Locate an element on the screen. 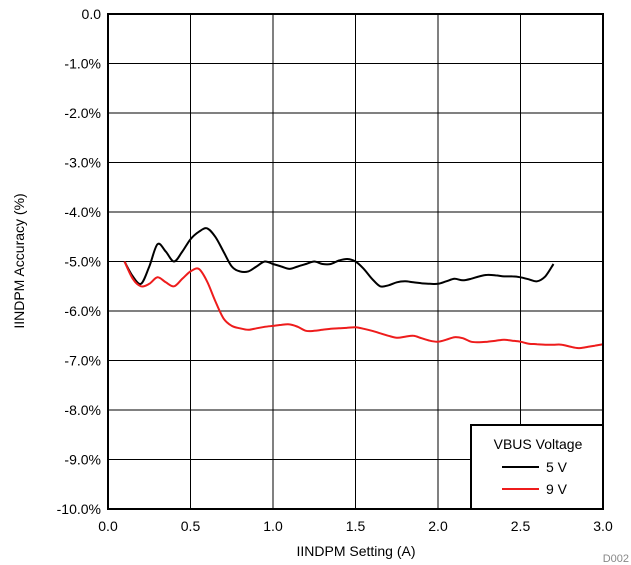 The width and height of the screenshot is (631, 565). x-tick-label: 3.0 is located at coordinates (603, 526).